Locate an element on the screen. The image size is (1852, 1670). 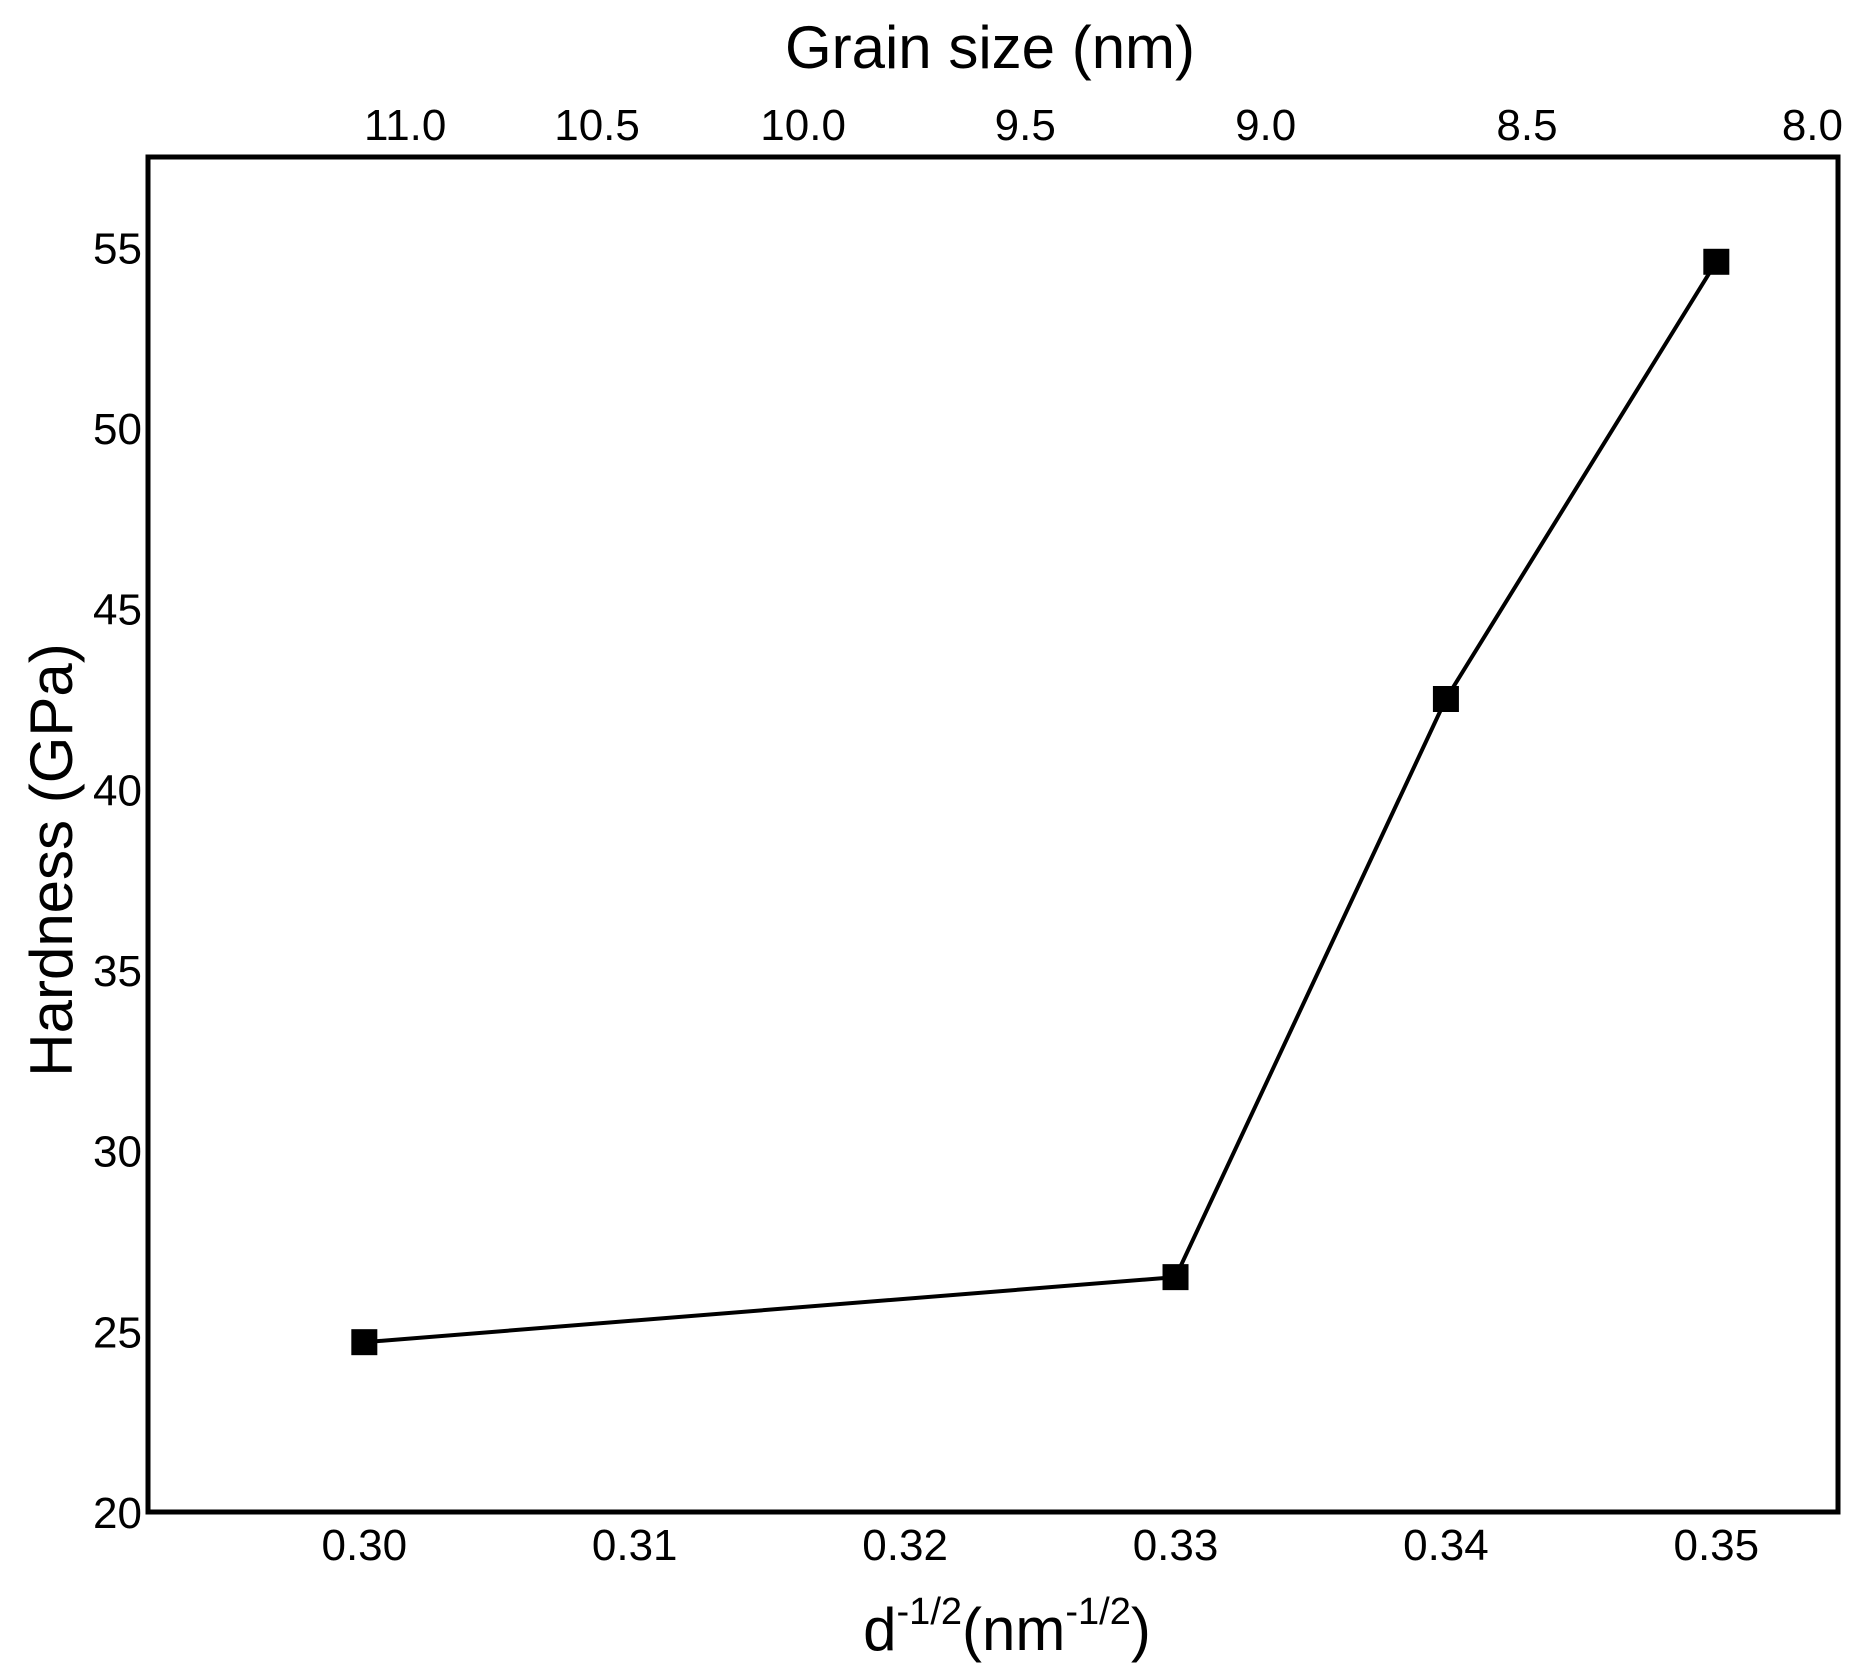
x-tick-label: 0.35 is located at coordinates (1716, 1545).